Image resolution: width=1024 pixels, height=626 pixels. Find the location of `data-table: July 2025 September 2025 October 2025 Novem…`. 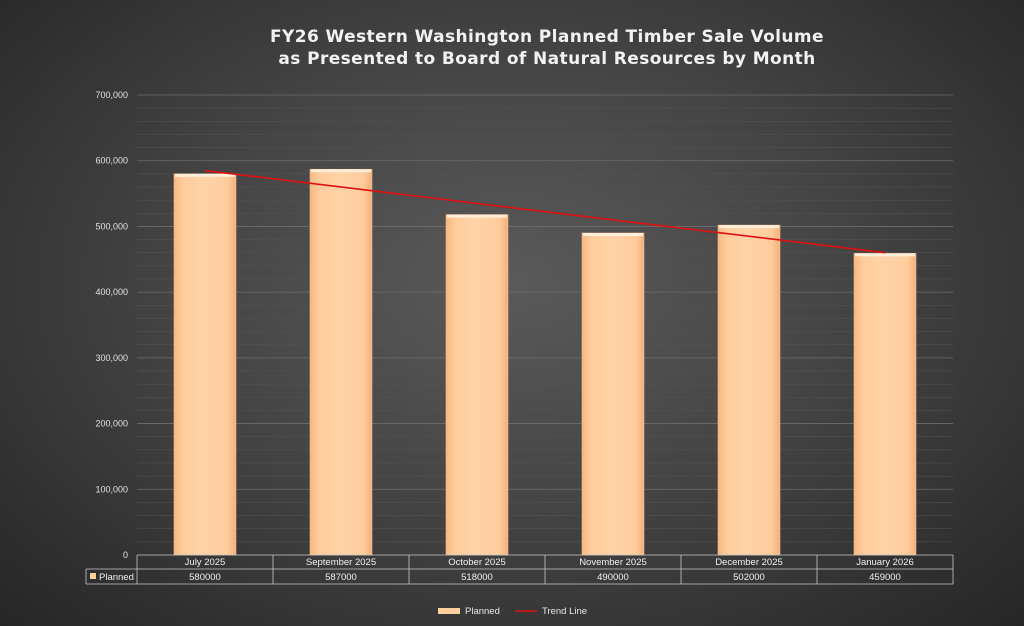

data-table: July 2025 September 2025 October 2025 Novem… is located at coordinates (519, 569).